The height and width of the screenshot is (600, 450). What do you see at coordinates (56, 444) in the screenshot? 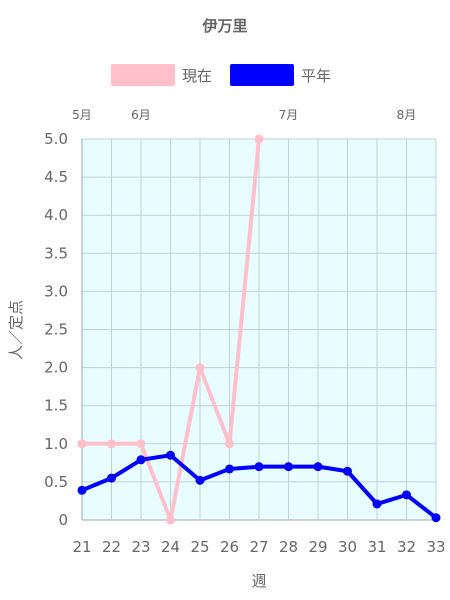
I see `y-tick-label: 1.0` at bounding box center [56, 444].